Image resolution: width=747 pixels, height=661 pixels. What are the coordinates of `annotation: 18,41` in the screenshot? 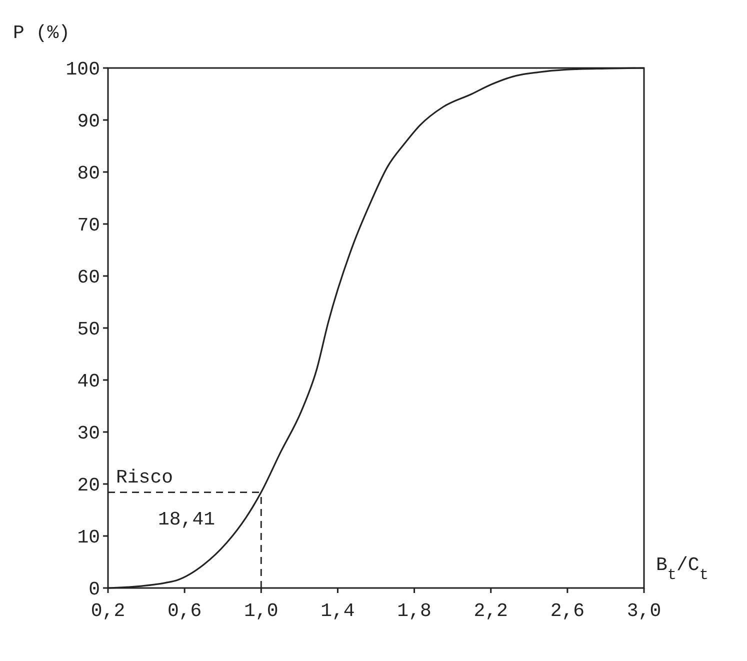 It's located at (187, 519).